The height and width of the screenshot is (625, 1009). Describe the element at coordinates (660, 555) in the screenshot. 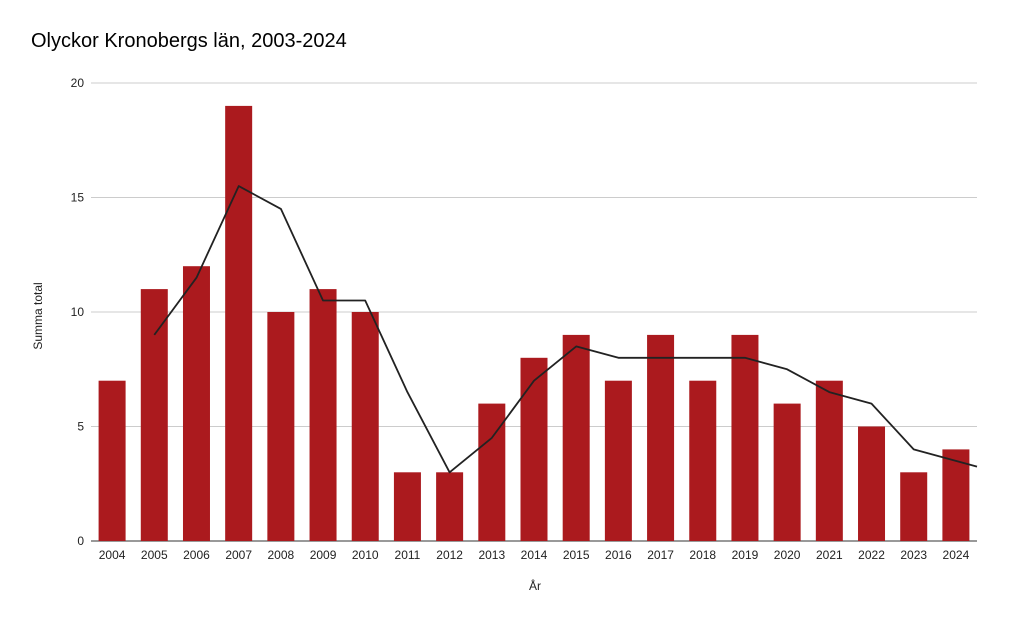

I see `x-tick-label: 2017` at that location.